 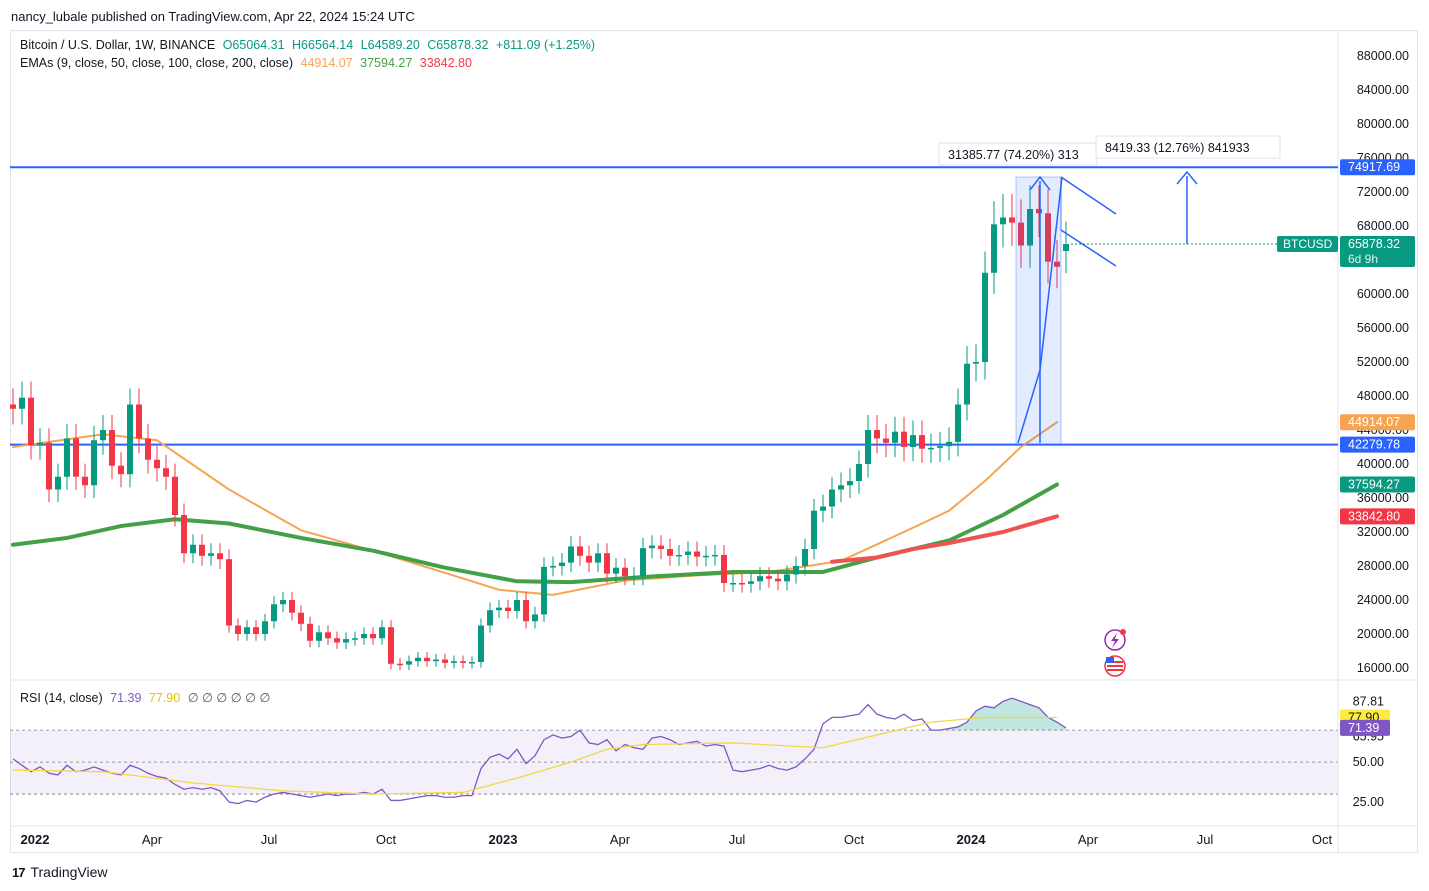 I want to click on price-tick-label: 28000.00, so click(x=1383, y=566).